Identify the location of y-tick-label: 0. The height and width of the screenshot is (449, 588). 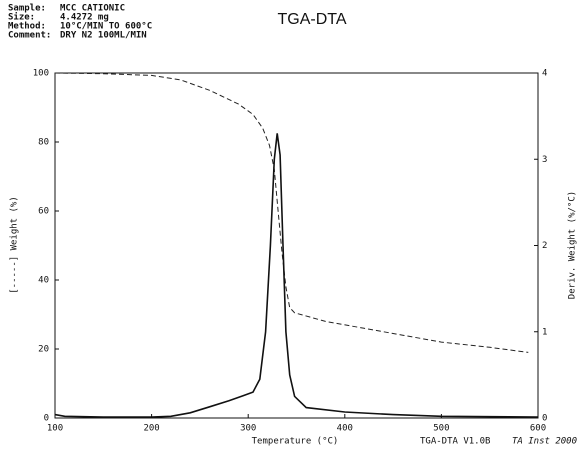
(46, 419).